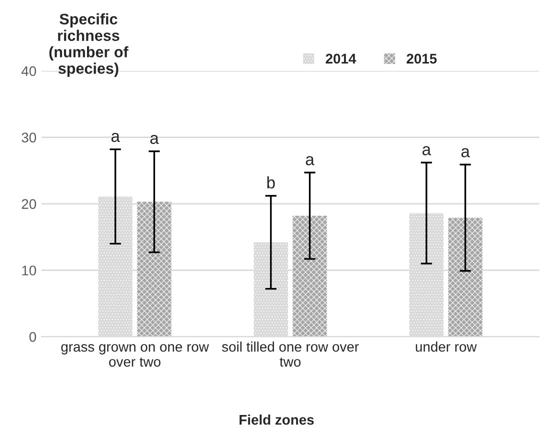 The height and width of the screenshot is (443, 553). I want to click on y-tick-label: 20, so click(29, 204).